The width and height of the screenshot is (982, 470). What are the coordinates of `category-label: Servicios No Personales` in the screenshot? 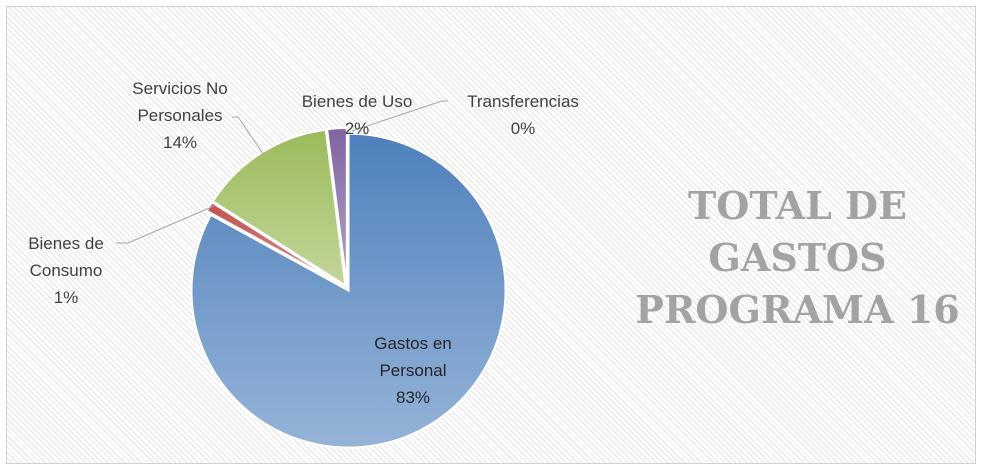 It's located at (180, 102).